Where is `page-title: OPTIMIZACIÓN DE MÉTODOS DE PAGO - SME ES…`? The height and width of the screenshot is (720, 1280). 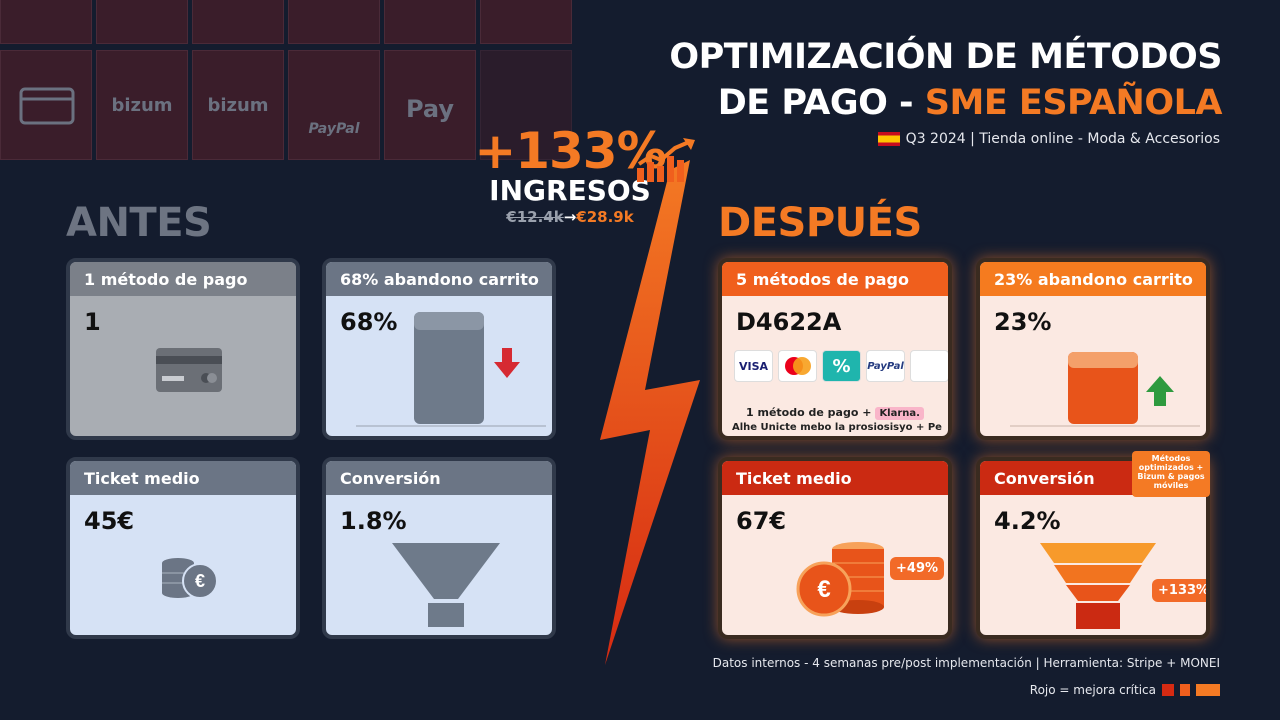 page-title: OPTIMIZACIÓN DE MÉTODOS DE PAGO - SME ES… is located at coordinates (945, 80).